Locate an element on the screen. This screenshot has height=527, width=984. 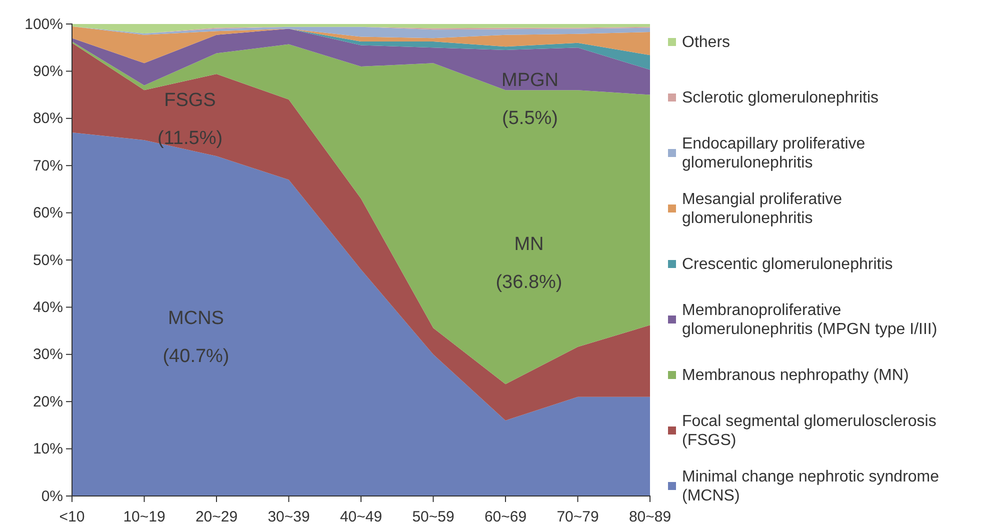
annotation: MN (36.8%) is located at coordinates (529, 263).